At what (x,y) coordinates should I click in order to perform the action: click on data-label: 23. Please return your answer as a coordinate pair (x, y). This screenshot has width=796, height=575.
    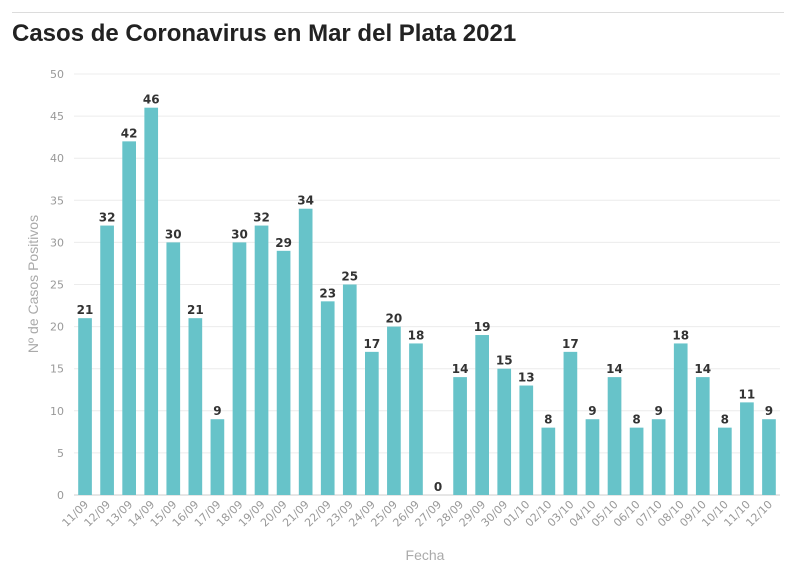
    Looking at the image, I should click on (327, 293).